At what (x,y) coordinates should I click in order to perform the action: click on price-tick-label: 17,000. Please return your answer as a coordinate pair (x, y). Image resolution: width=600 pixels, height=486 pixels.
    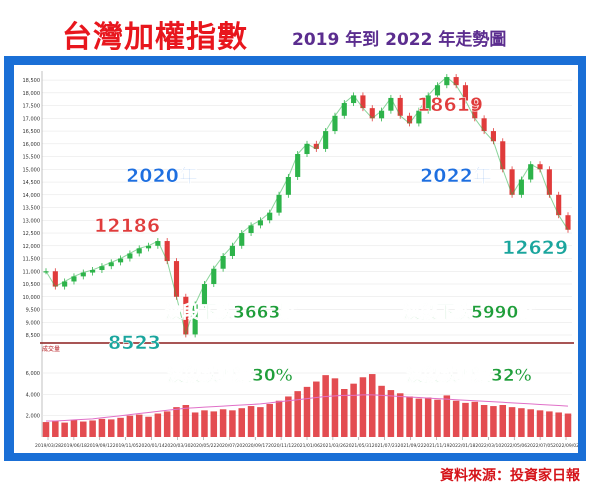
    Looking at the image, I should click on (32, 119).